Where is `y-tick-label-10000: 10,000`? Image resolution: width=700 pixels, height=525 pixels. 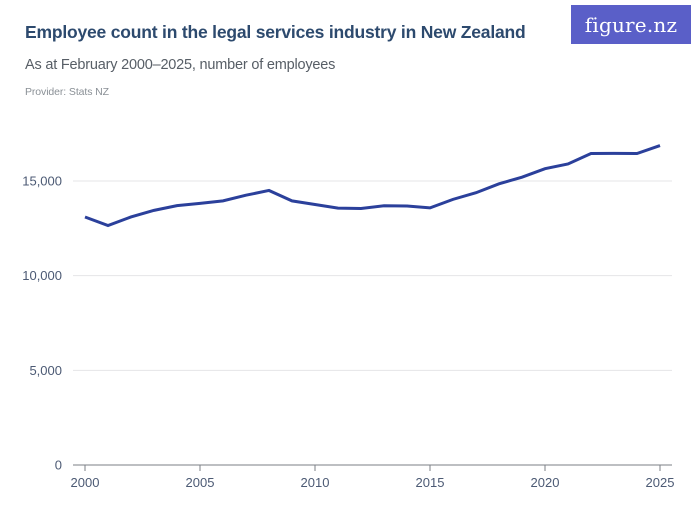 y-tick-label-10000: 10,000 is located at coordinates (42, 275).